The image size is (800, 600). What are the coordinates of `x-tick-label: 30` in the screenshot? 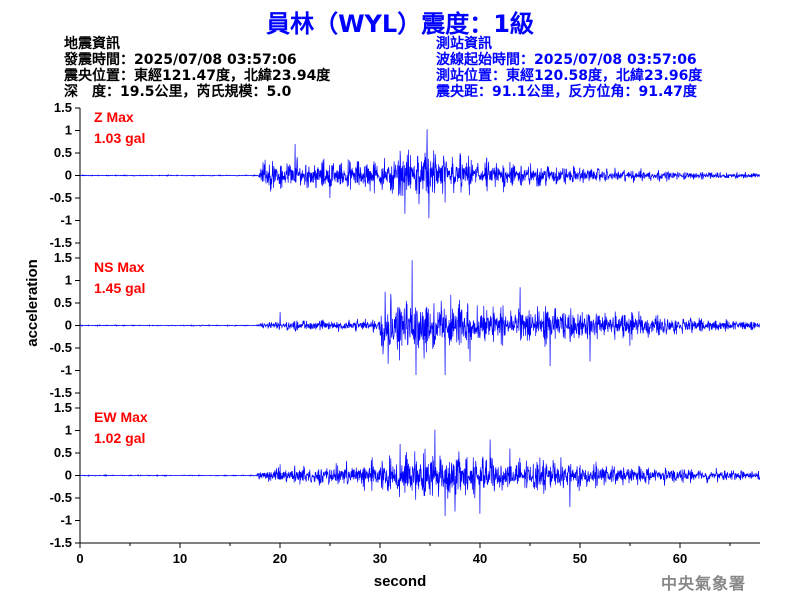 It's located at (380, 558).